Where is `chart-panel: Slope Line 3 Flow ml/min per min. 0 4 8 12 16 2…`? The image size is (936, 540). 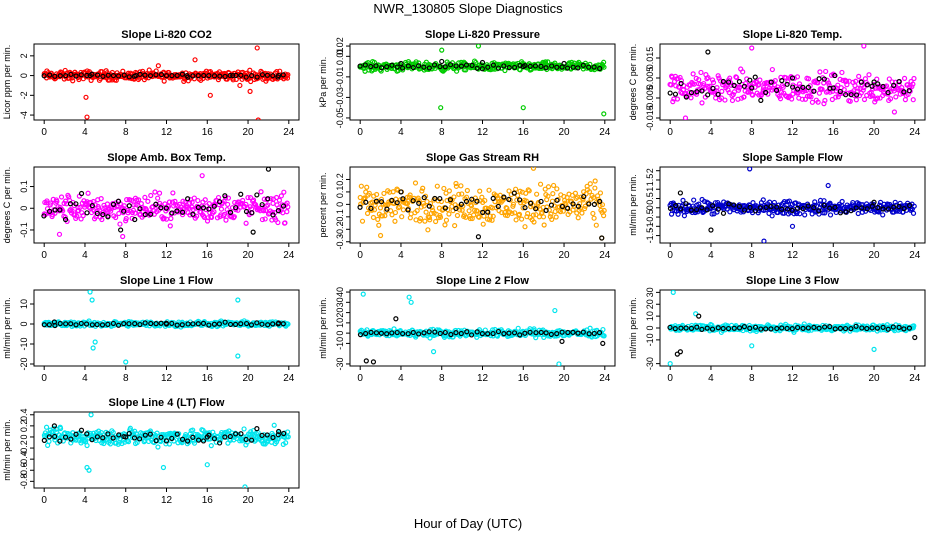
chart-panel: Slope Line 3 Flow ml/min per min. 0 4 8 12 16 2… is located at coordinates (777, 329).